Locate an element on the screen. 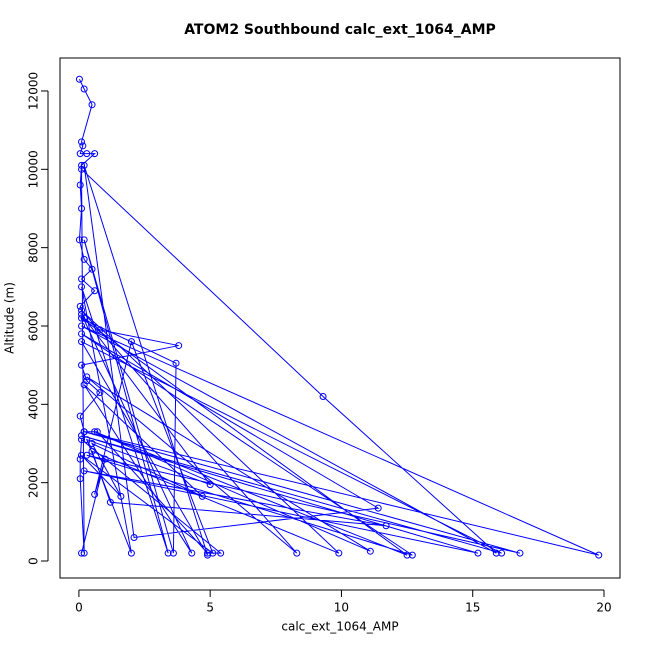  y-tick-label: 12000 is located at coordinates (34, 91).